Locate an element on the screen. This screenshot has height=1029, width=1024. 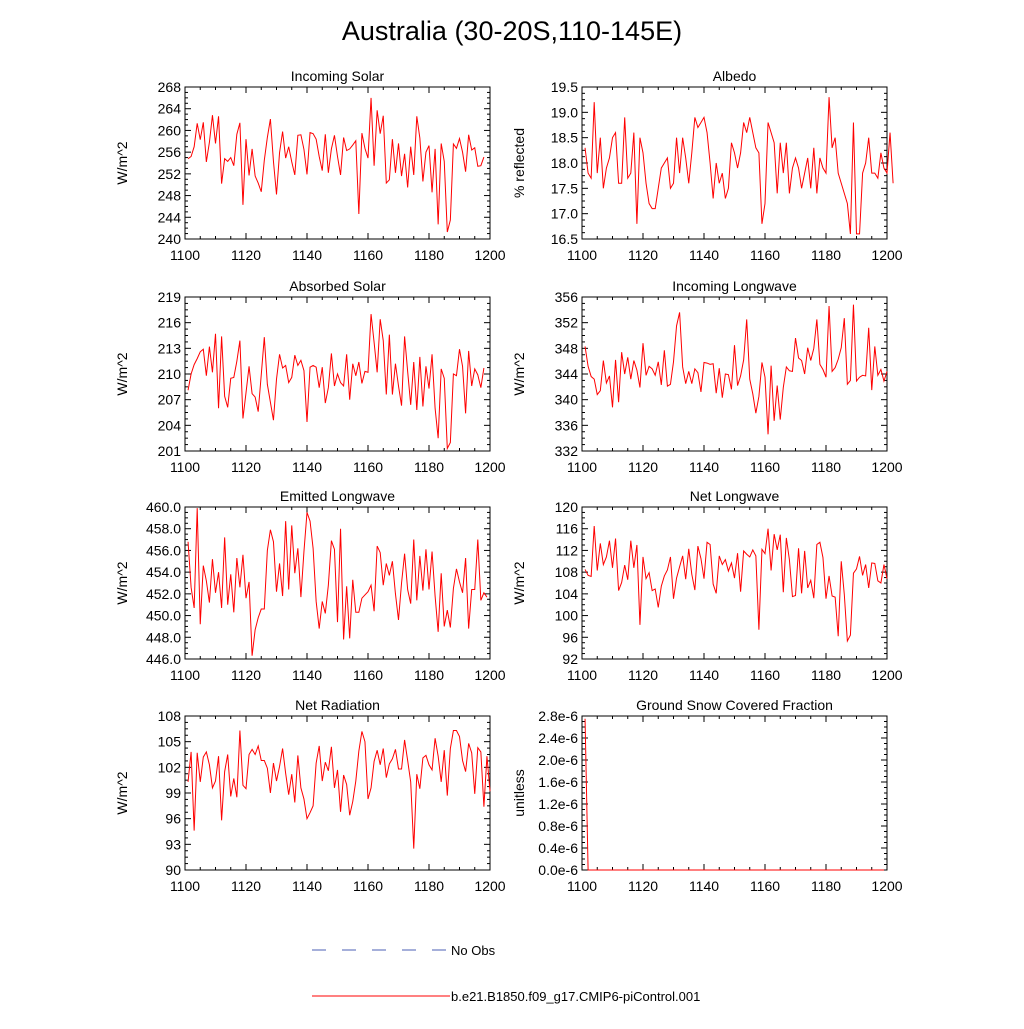
y-tick-label: 18.0 is located at coordinates (564, 163).